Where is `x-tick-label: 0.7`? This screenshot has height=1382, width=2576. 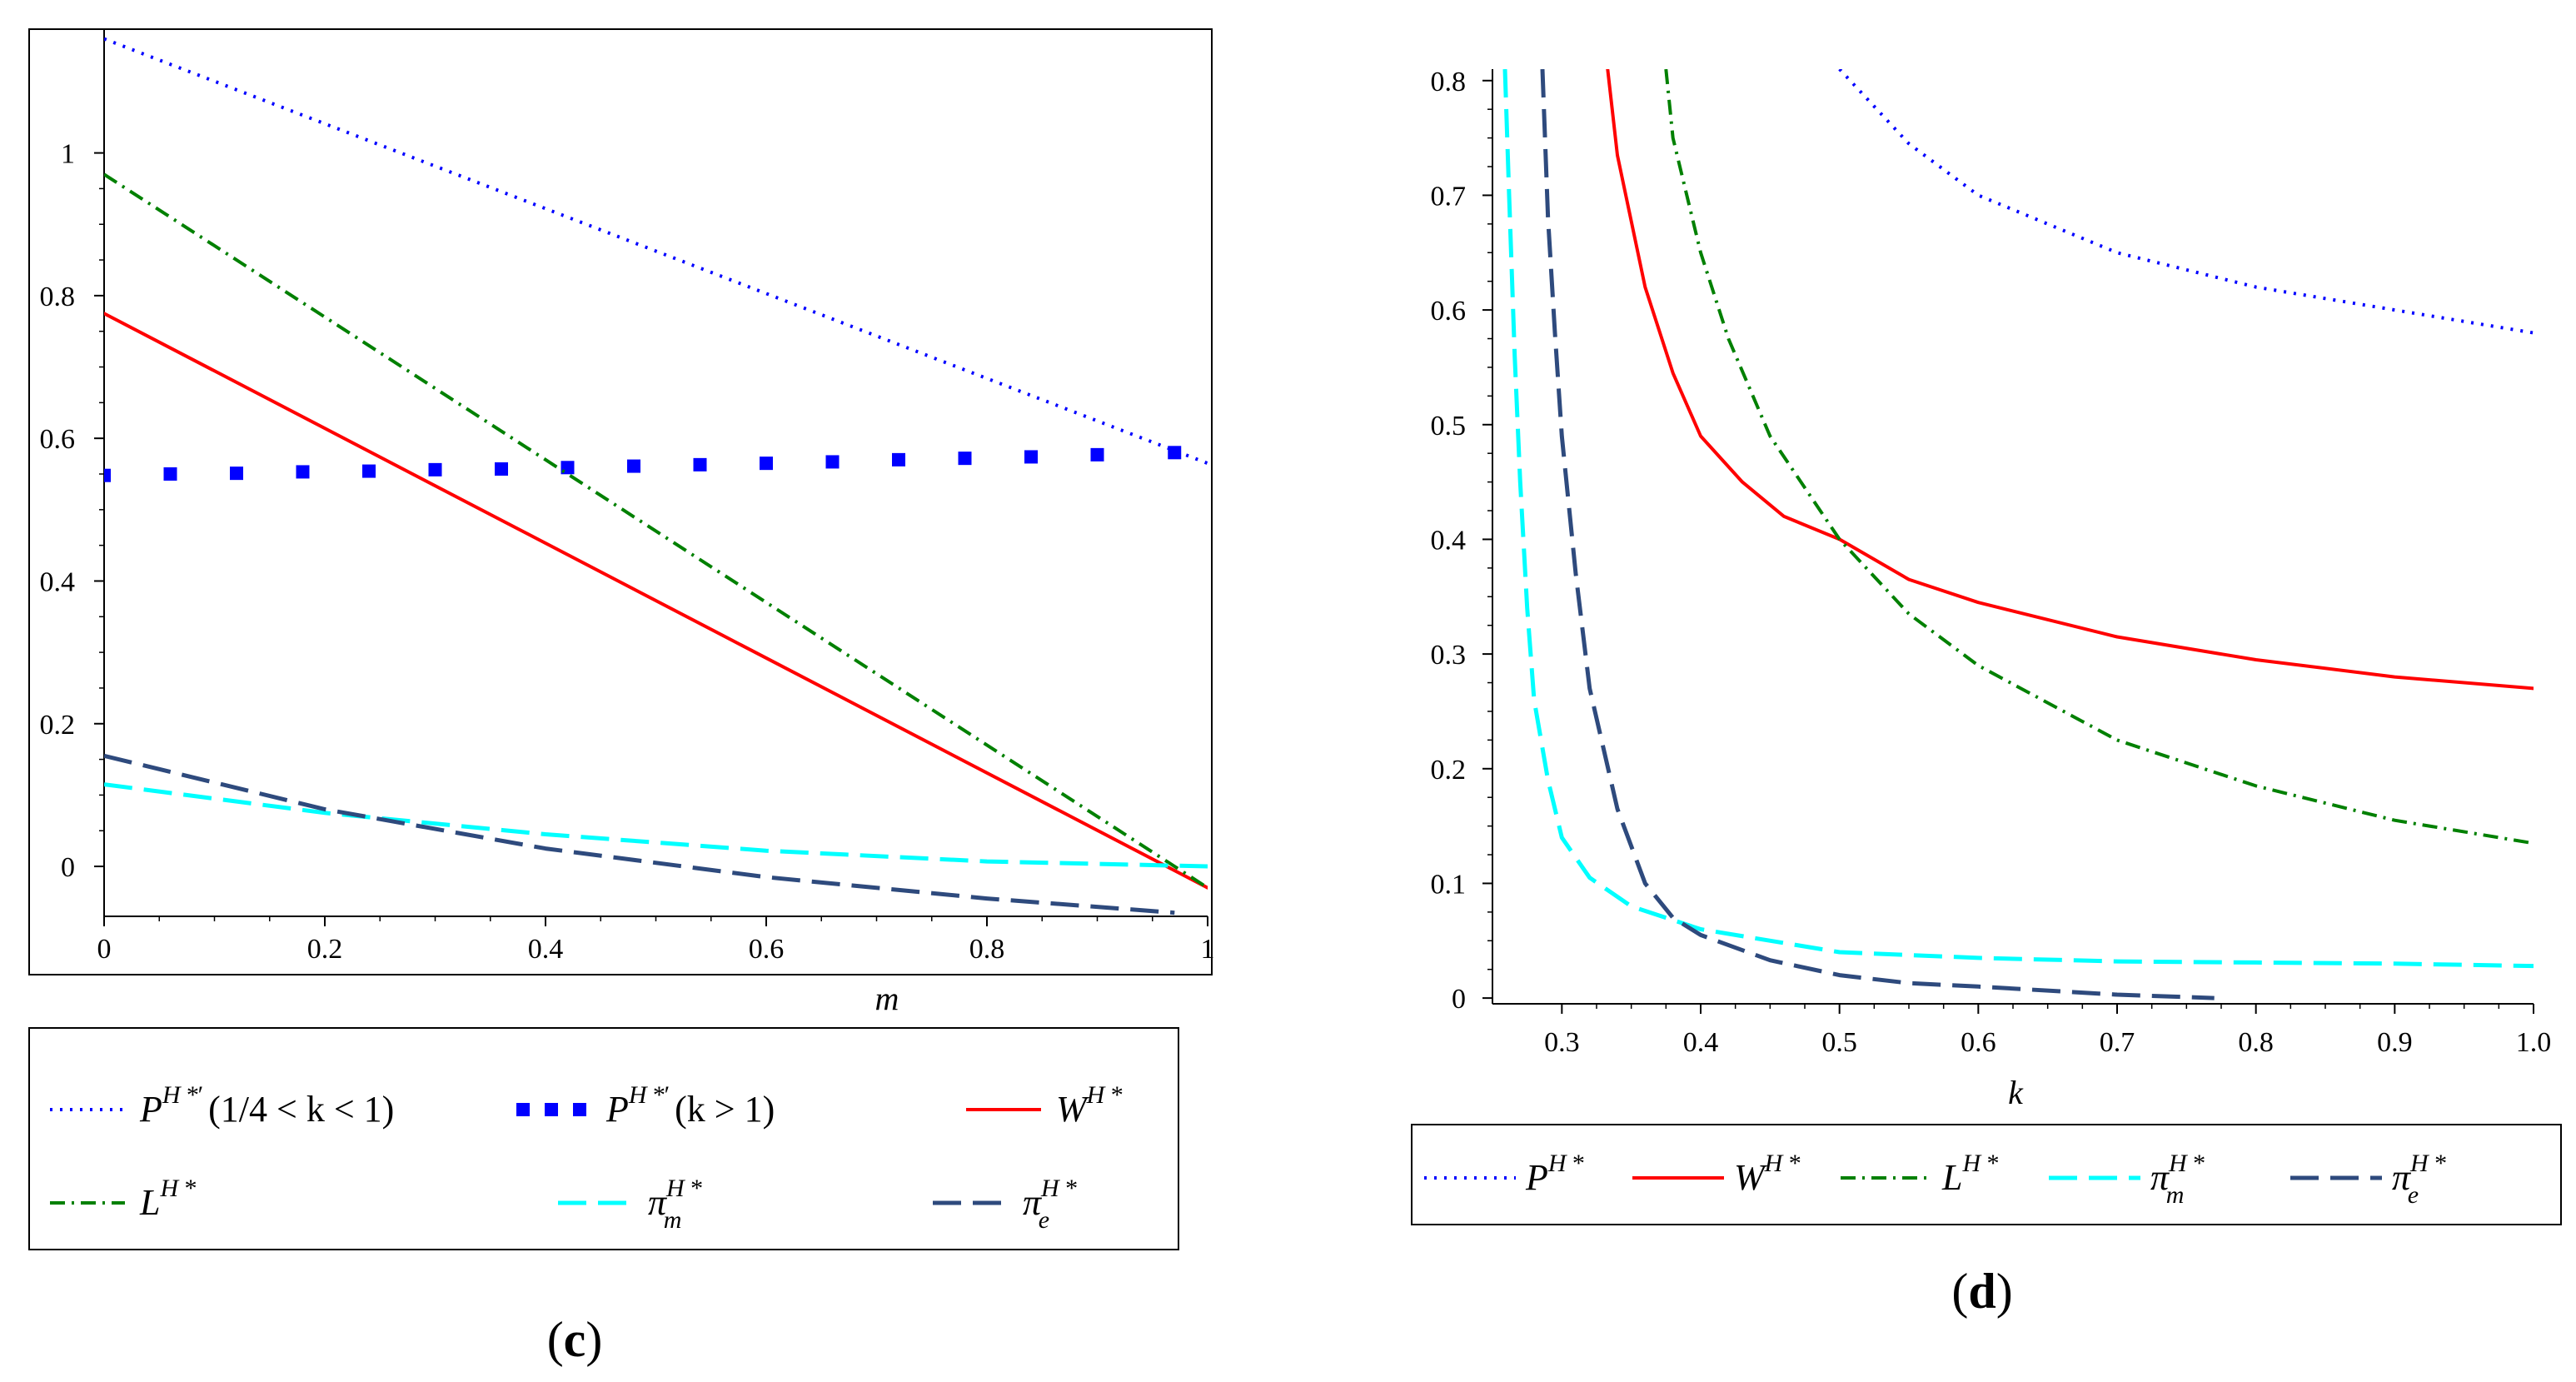 x-tick-label: 0.7 is located at coordinates (2117, 1042).